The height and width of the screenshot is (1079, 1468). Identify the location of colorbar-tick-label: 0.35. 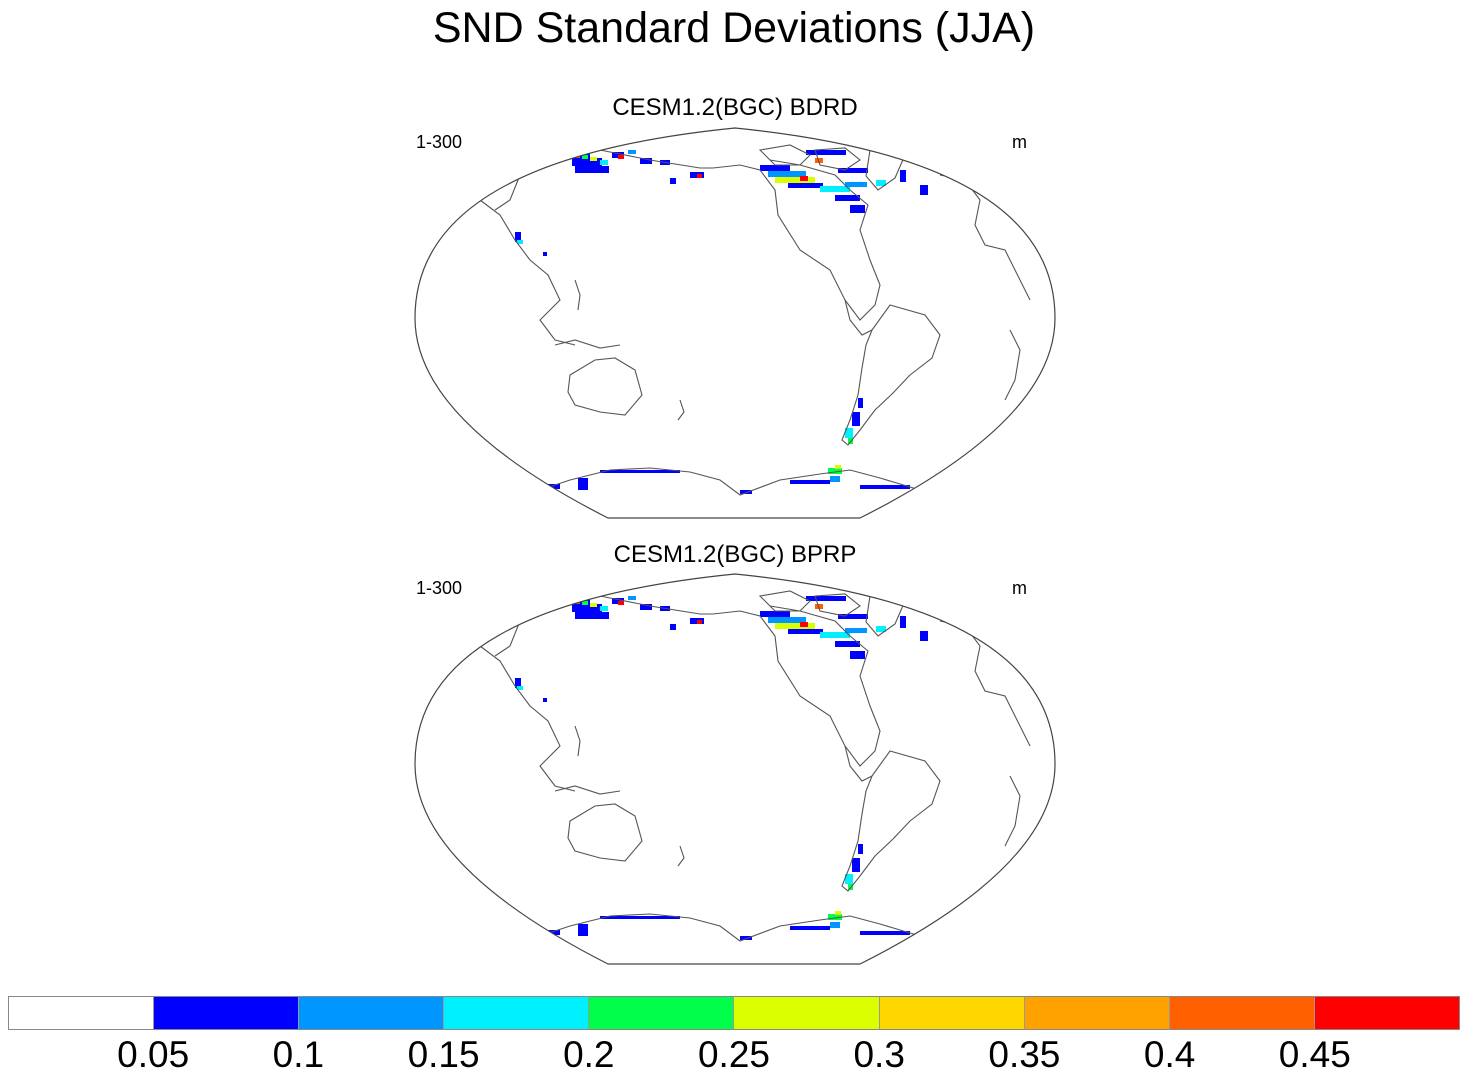
(1024, 1054).